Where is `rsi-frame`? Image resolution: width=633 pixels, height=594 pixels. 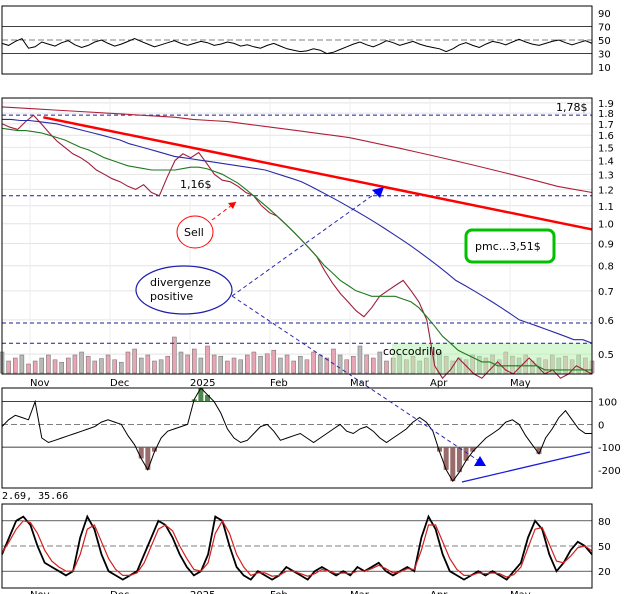 rsi-frame is located at coordinates (297, 40).